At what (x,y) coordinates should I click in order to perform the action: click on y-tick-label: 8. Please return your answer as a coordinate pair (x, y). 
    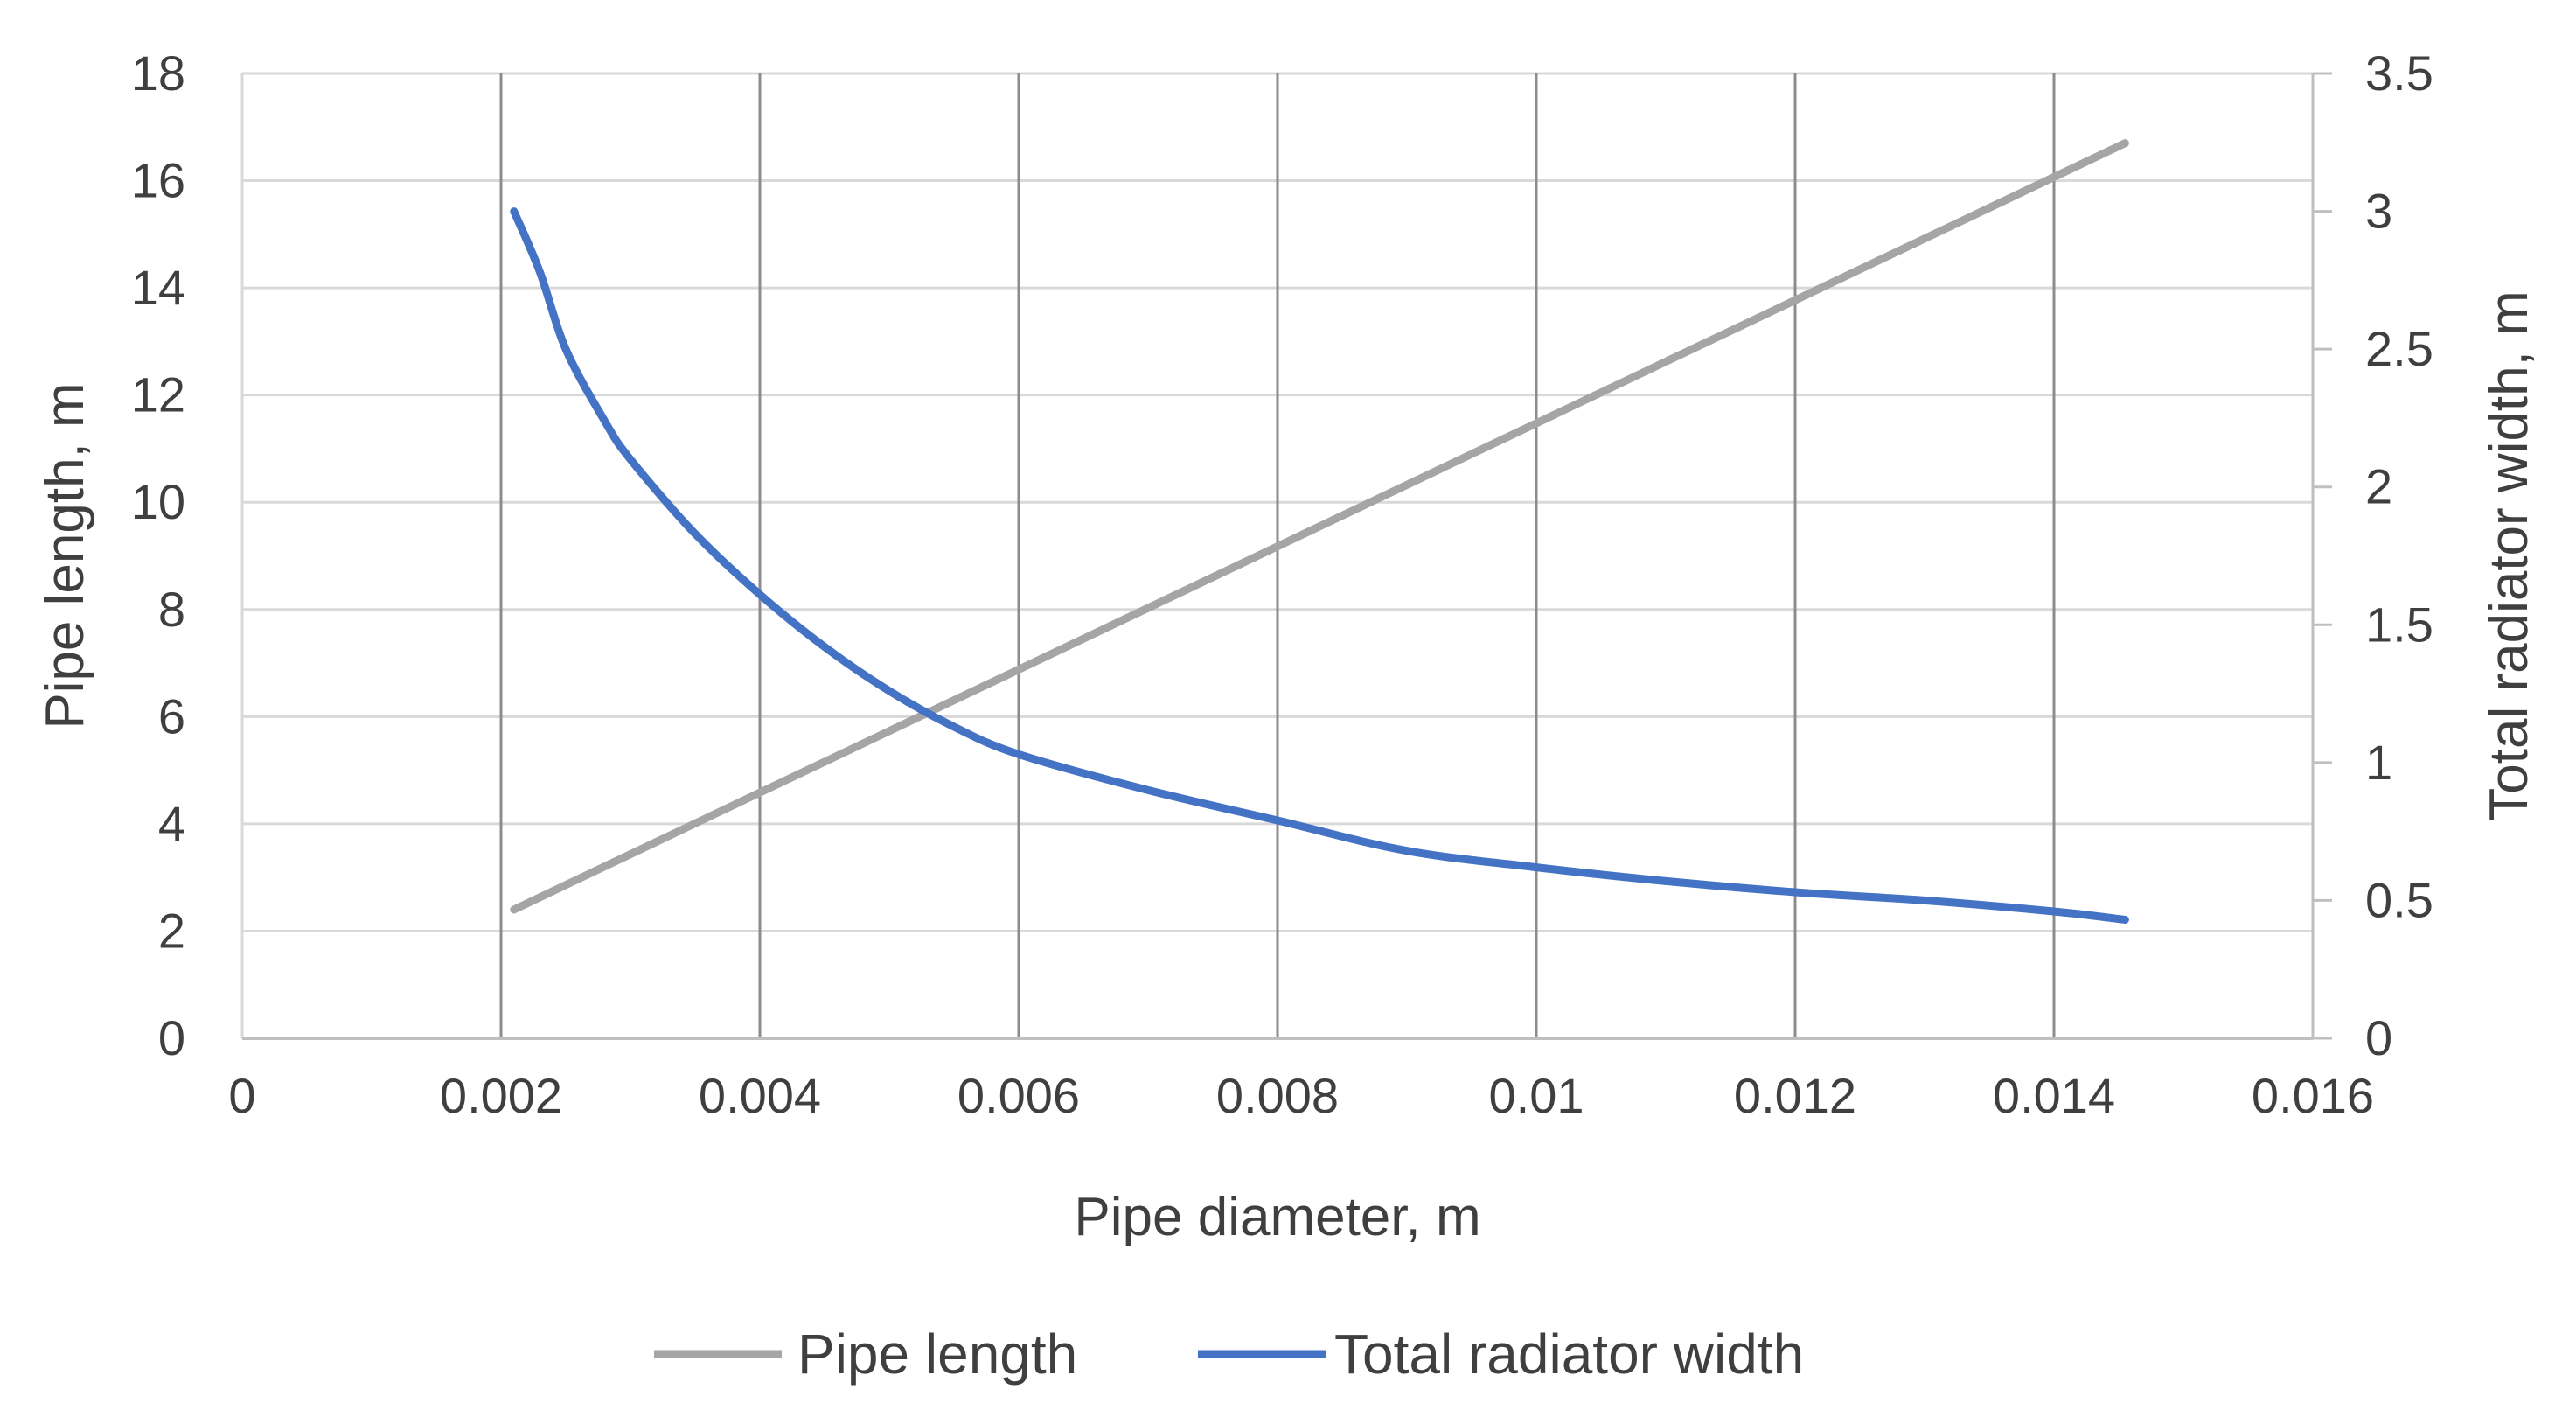
    Looking at the image, I should click on (171, 610).